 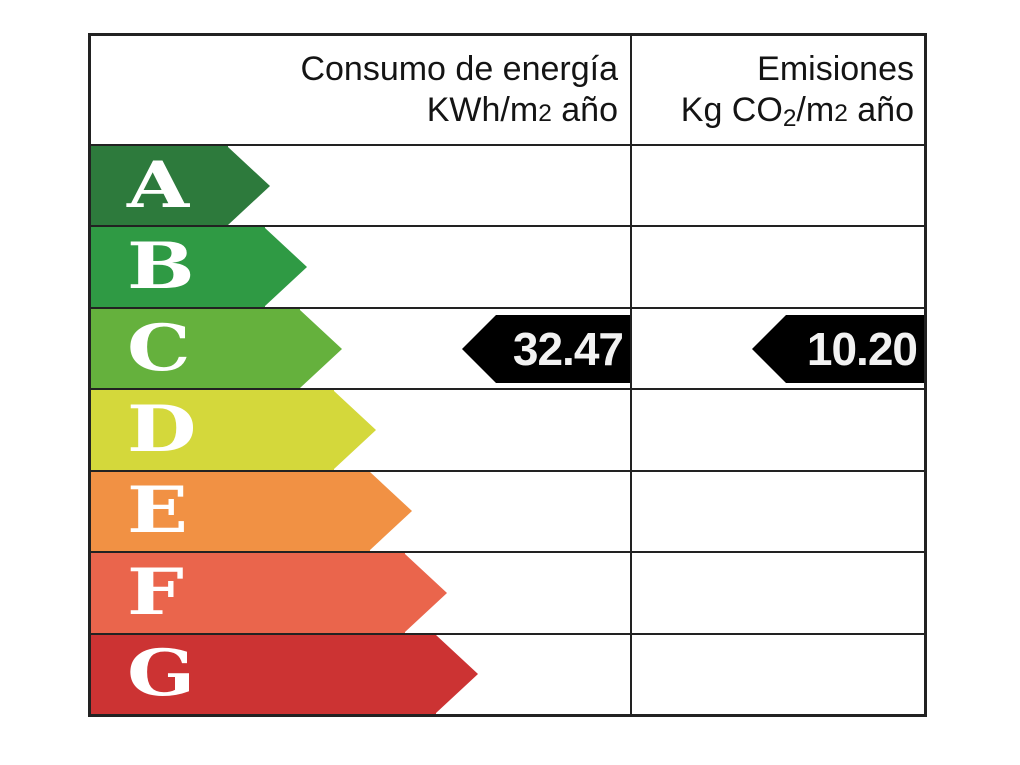 What do you see at coordinates (284, 674) in the screenshot?
I see `rating-arrow-g: G` at bounding box center [284, 674].